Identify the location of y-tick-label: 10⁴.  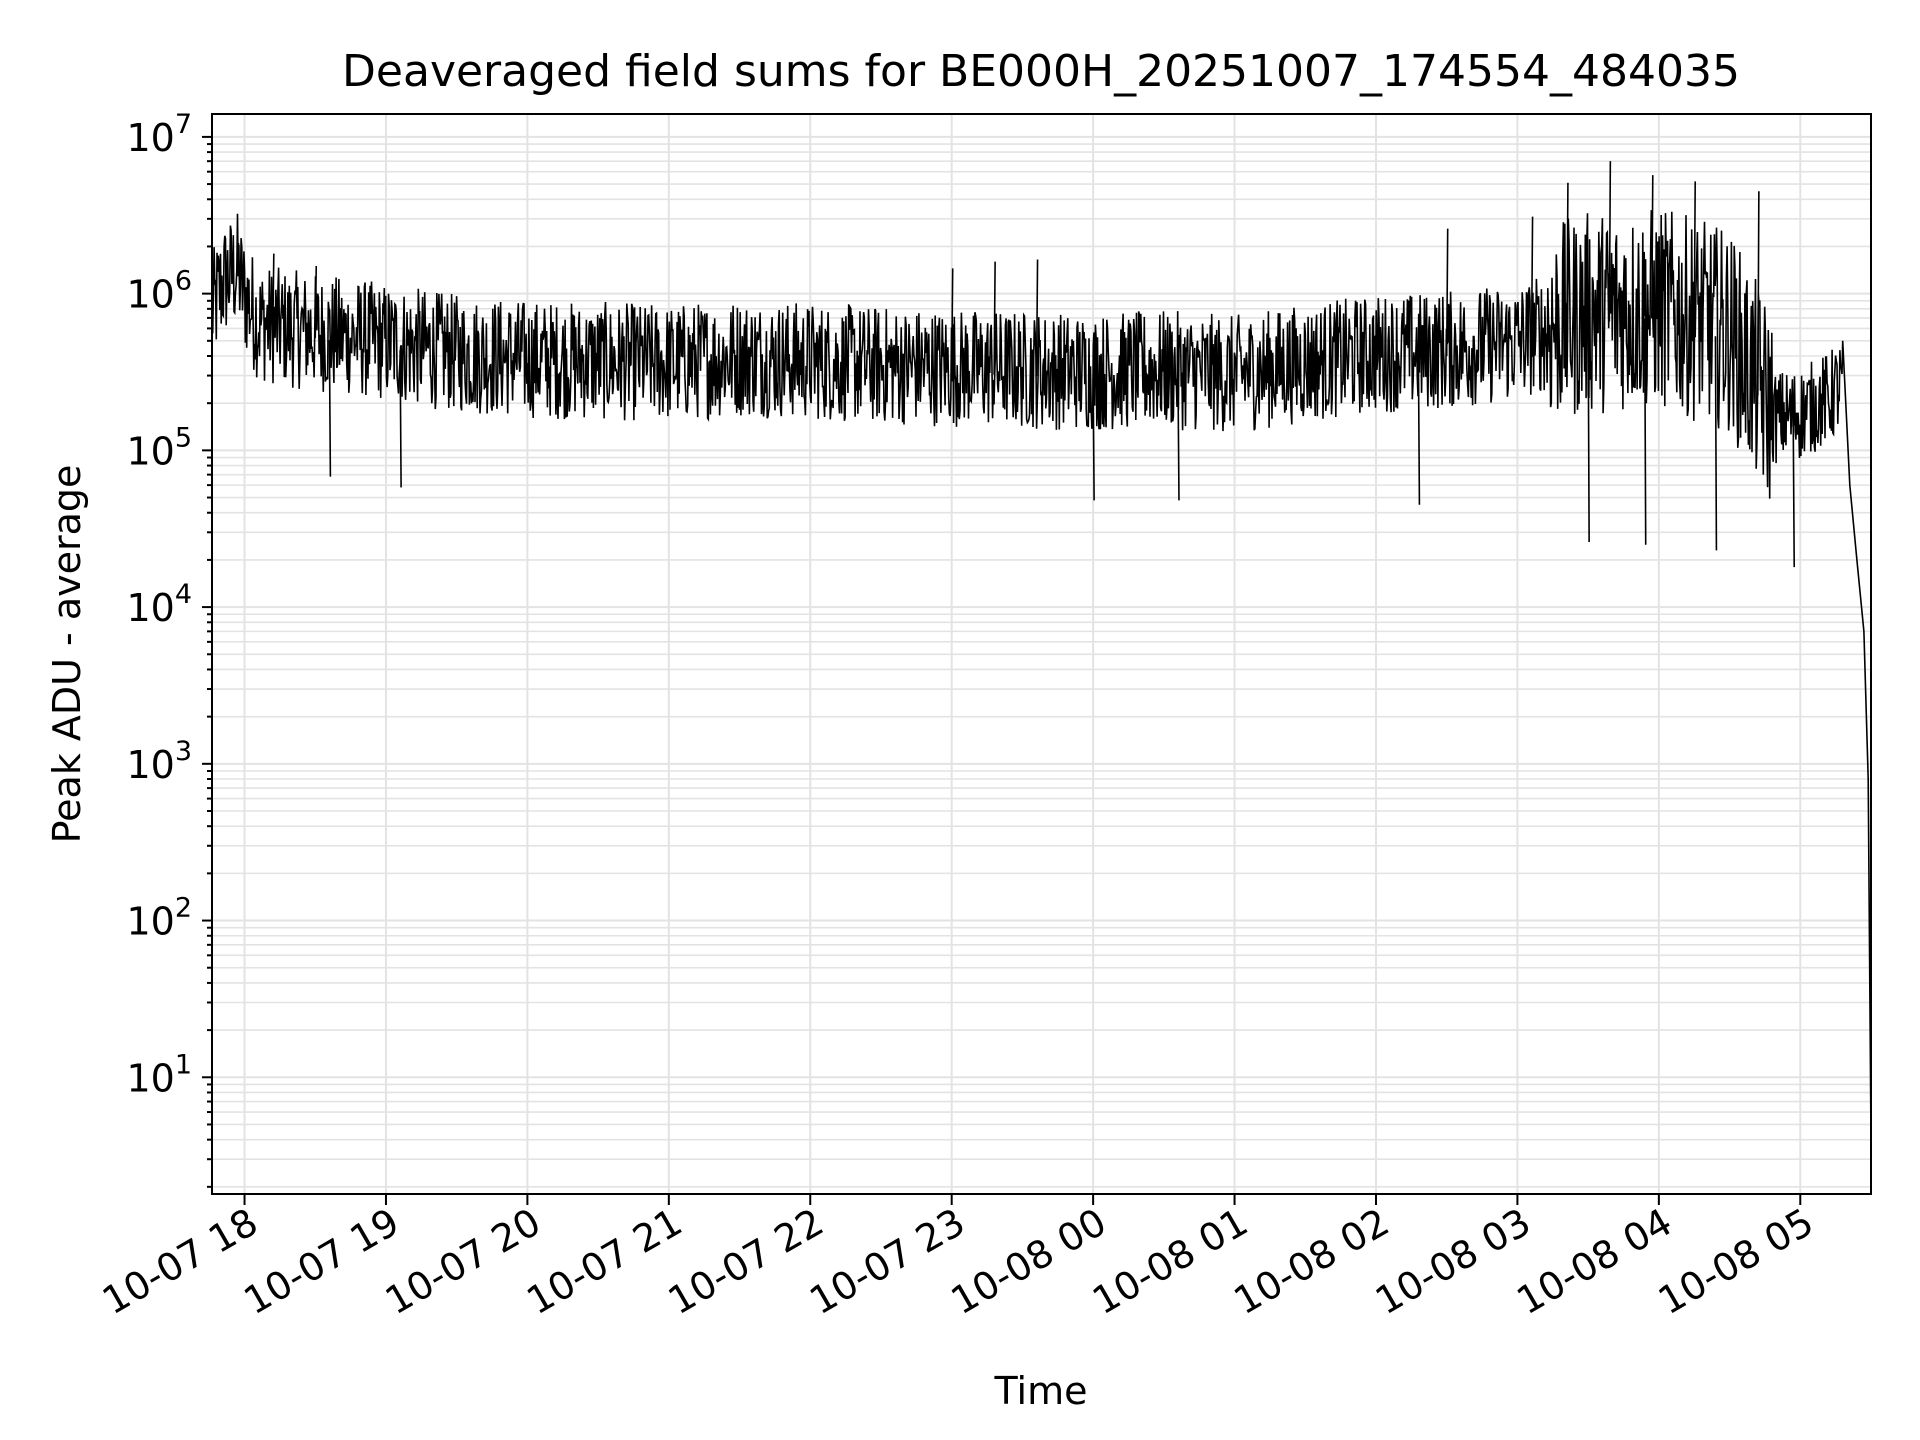
(159, 604).